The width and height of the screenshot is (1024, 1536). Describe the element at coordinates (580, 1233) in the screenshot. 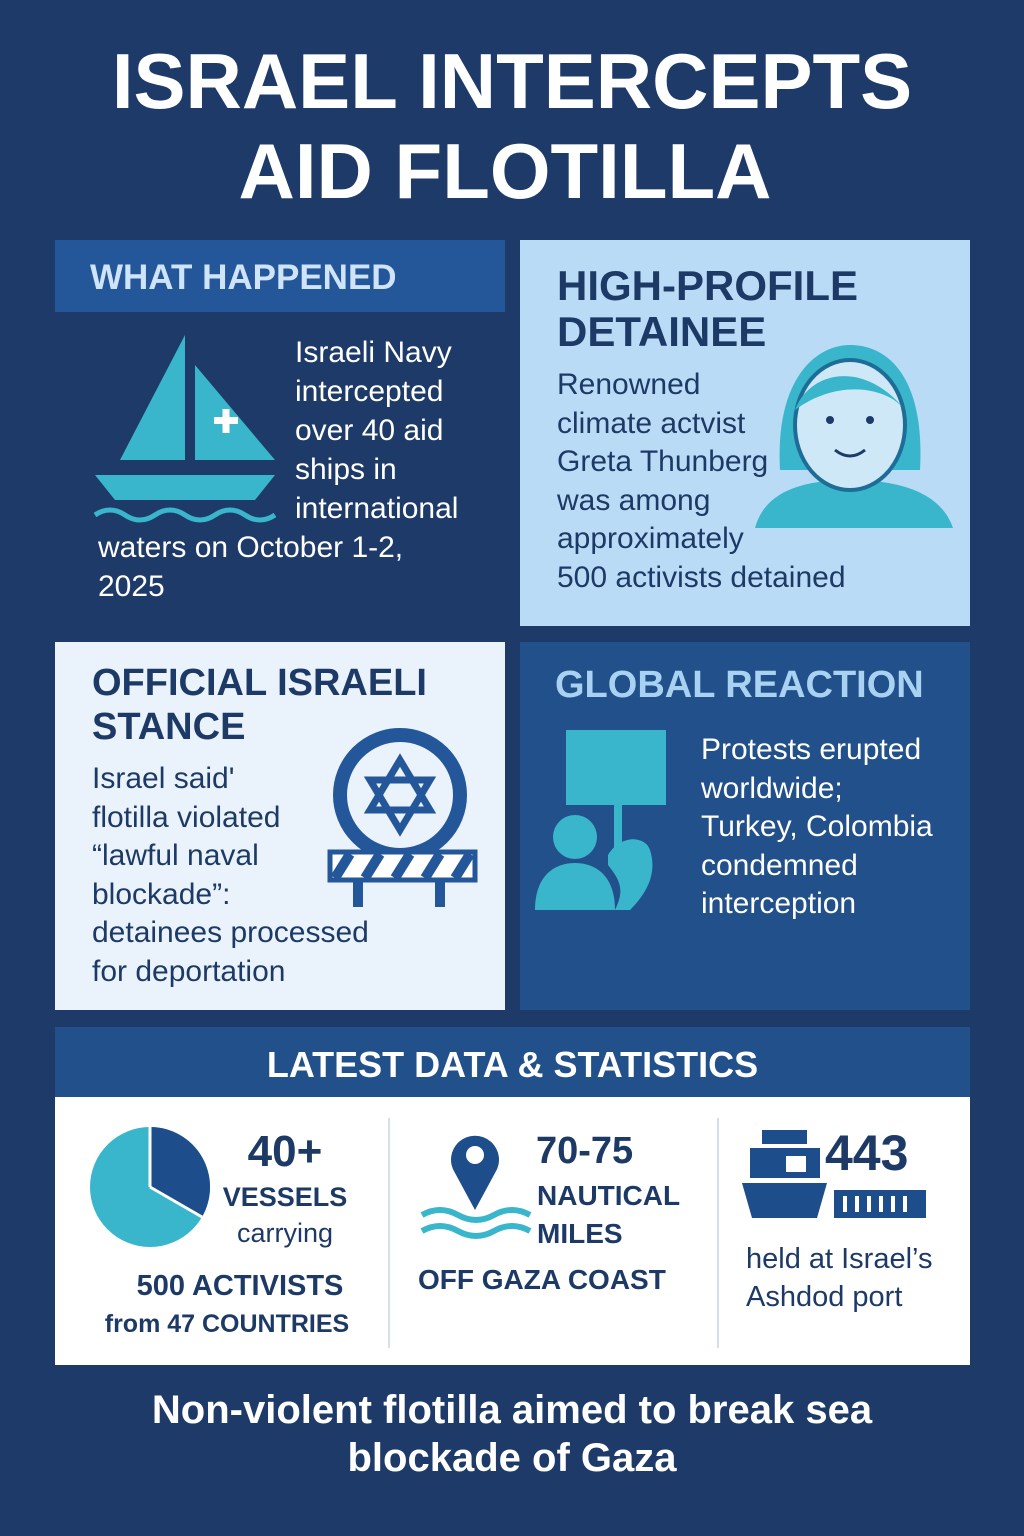

I see `stat-text: MILES` at that location.